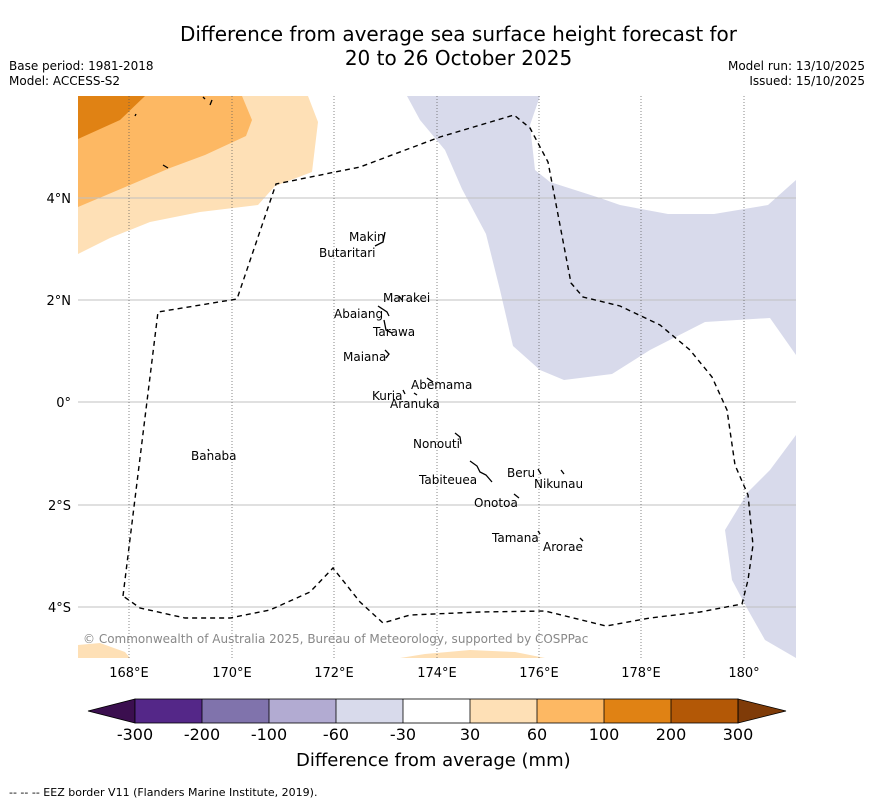 This screenshot has height=804, width=873. I want to click on lon-tick-label: 178°E, so click(641, 673).